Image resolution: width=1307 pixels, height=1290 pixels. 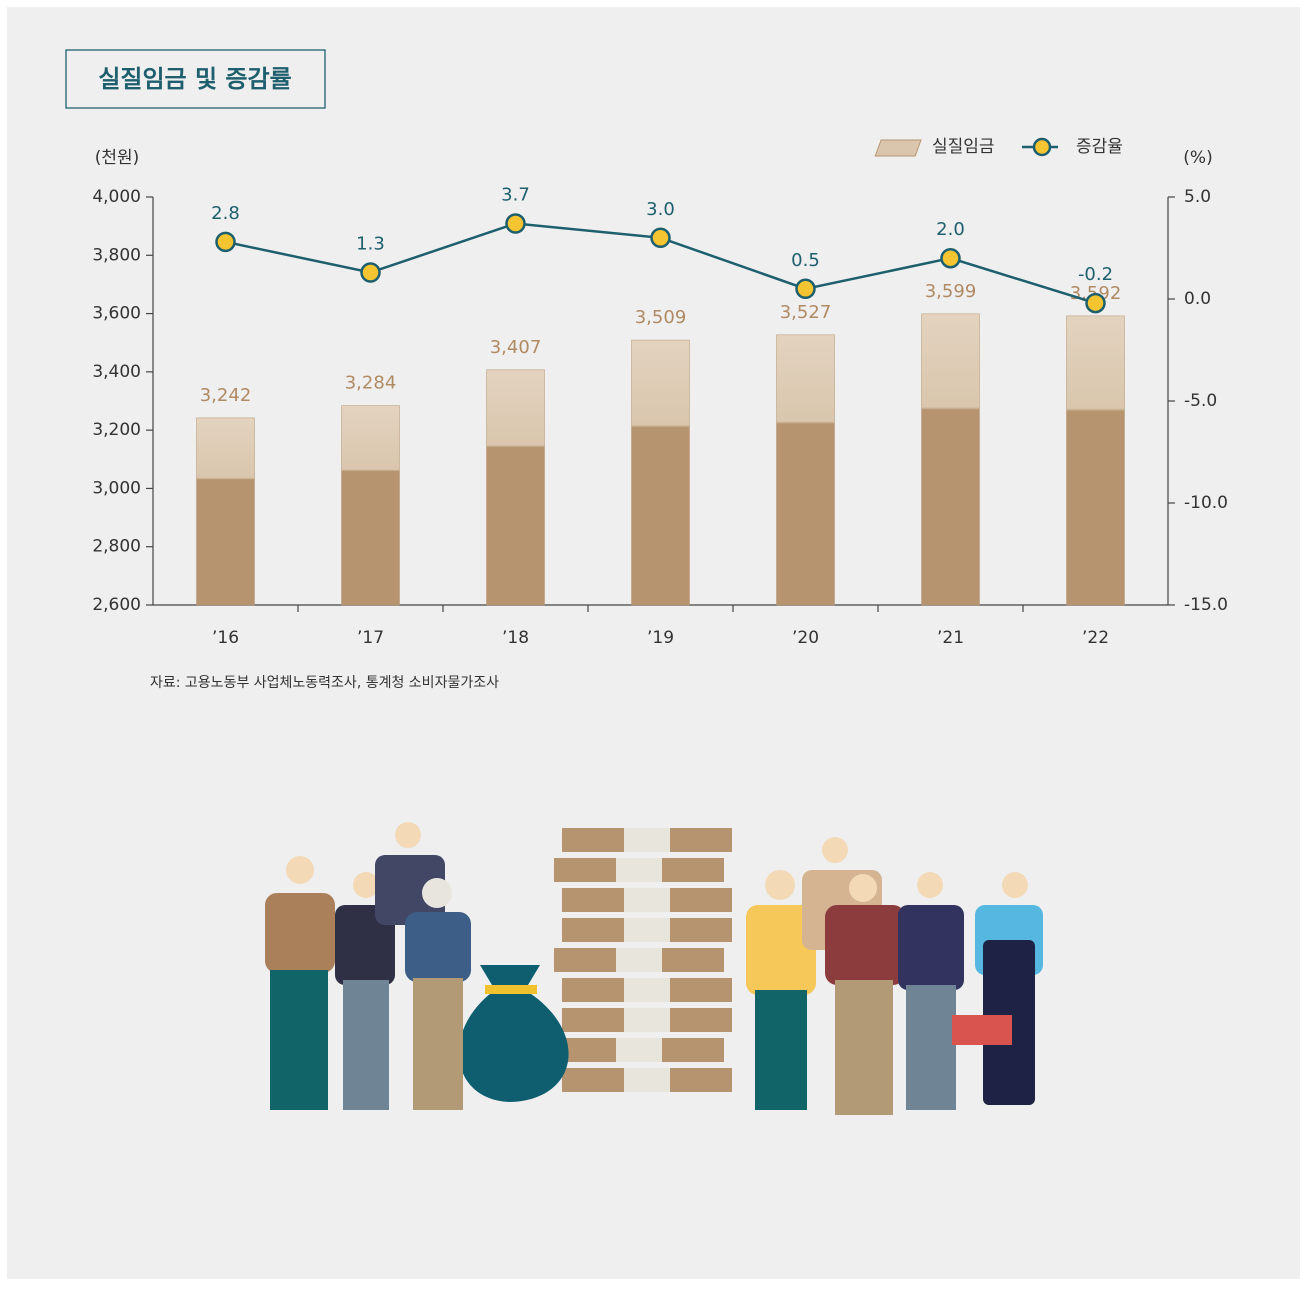 What do you see at coordinates (1197, 299) in the screenshot?
I see `y2-tick-label: 0.0` at bounding box center [1197, 299].